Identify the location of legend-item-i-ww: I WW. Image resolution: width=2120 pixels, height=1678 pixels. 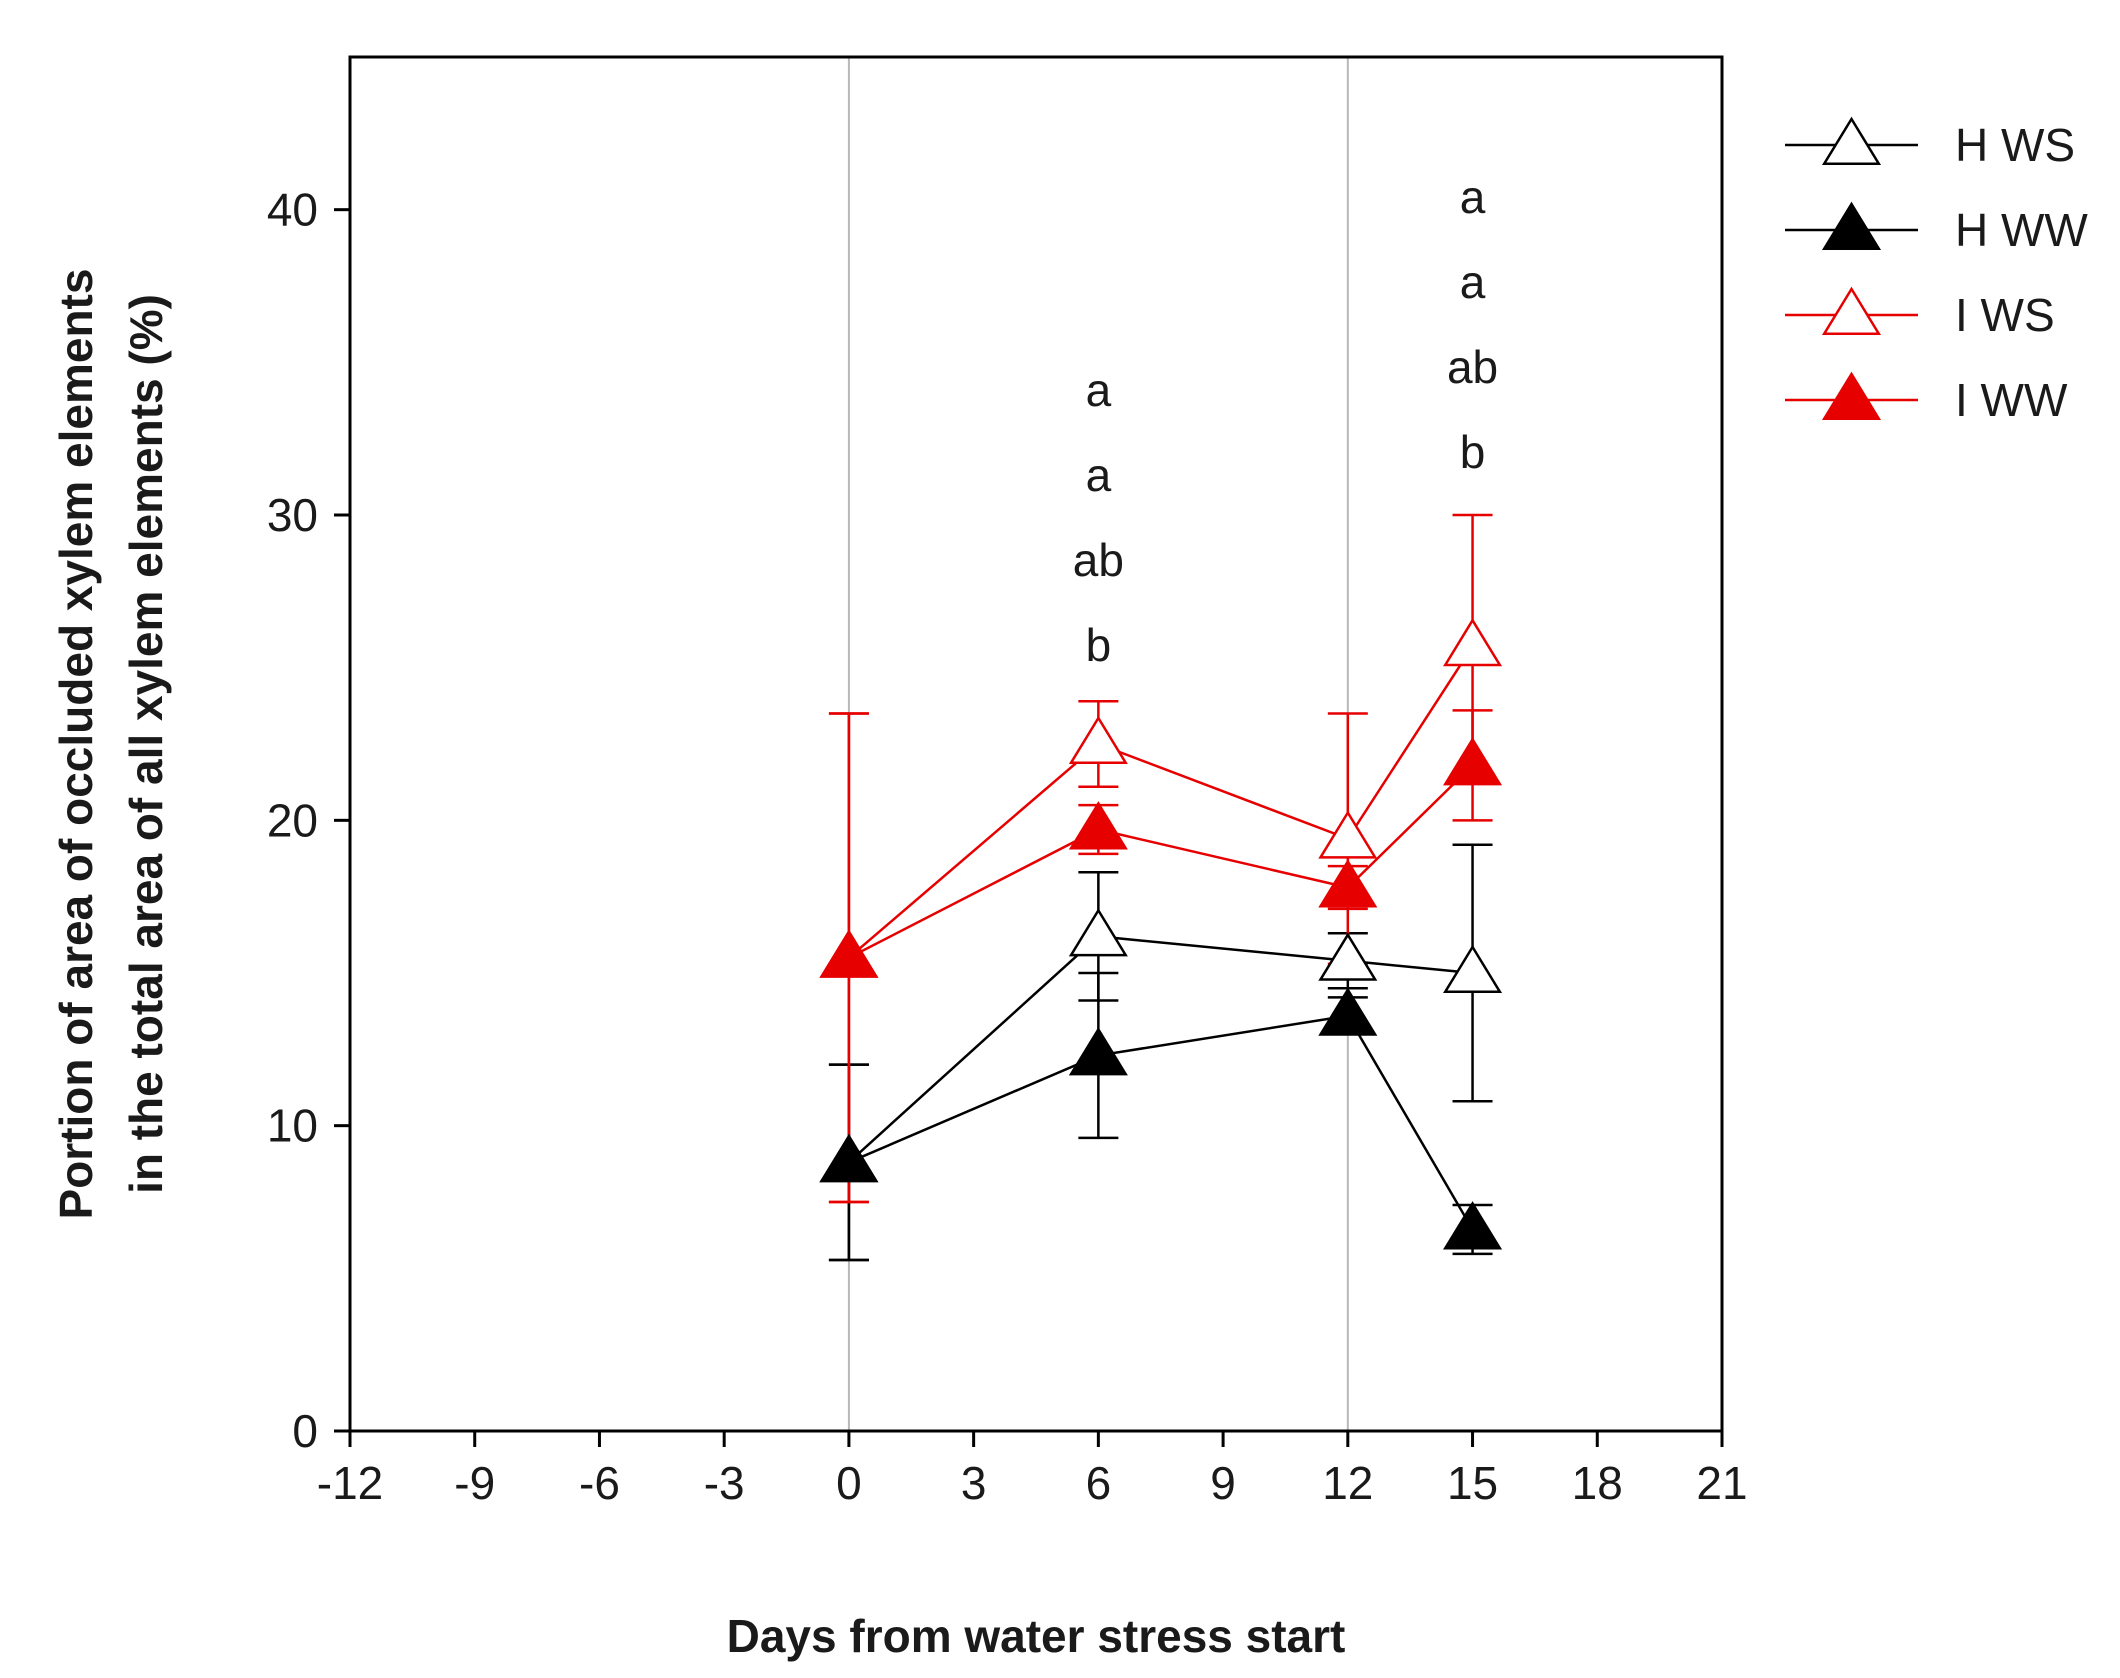
(1926, 398).